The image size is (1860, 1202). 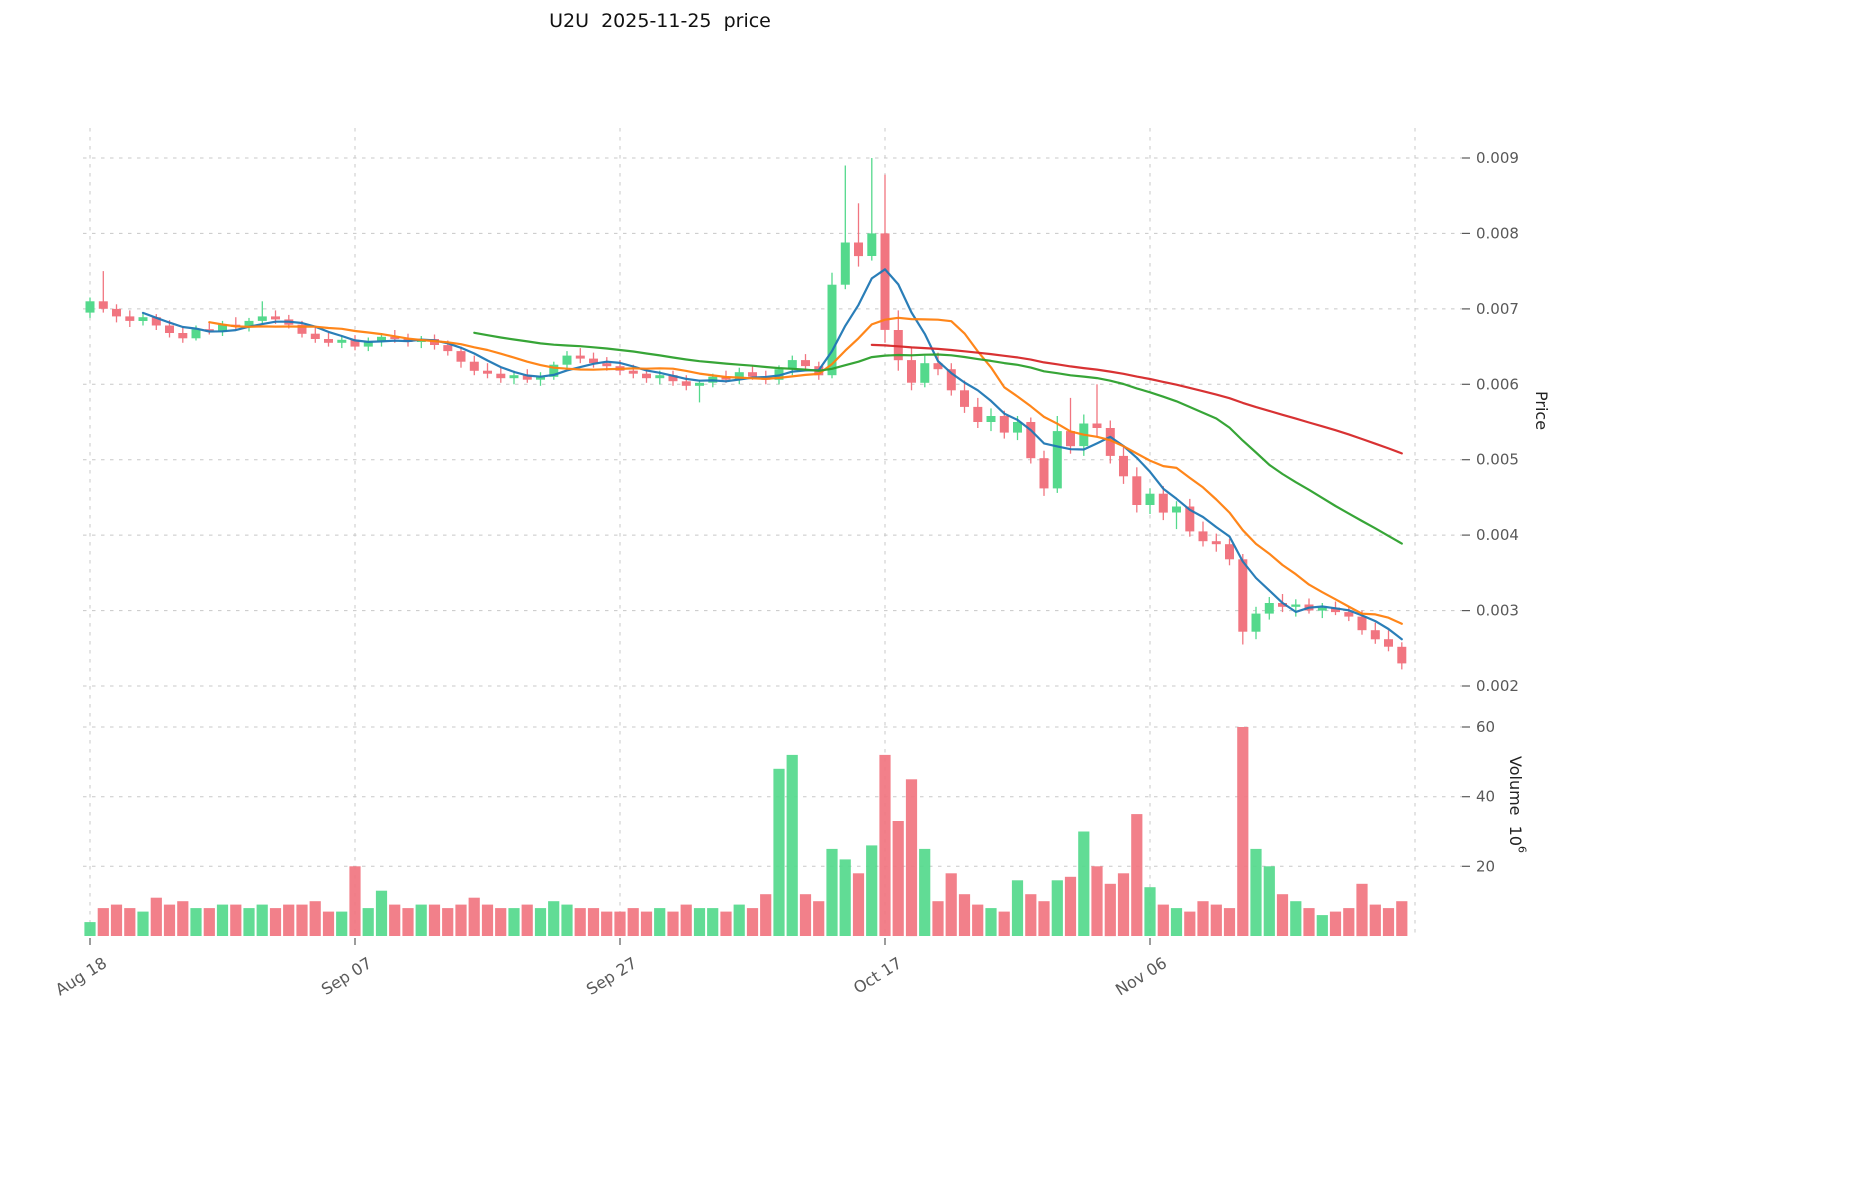 I want to click on volume-axis-exponent: 6, so click(x=1522, y=850).